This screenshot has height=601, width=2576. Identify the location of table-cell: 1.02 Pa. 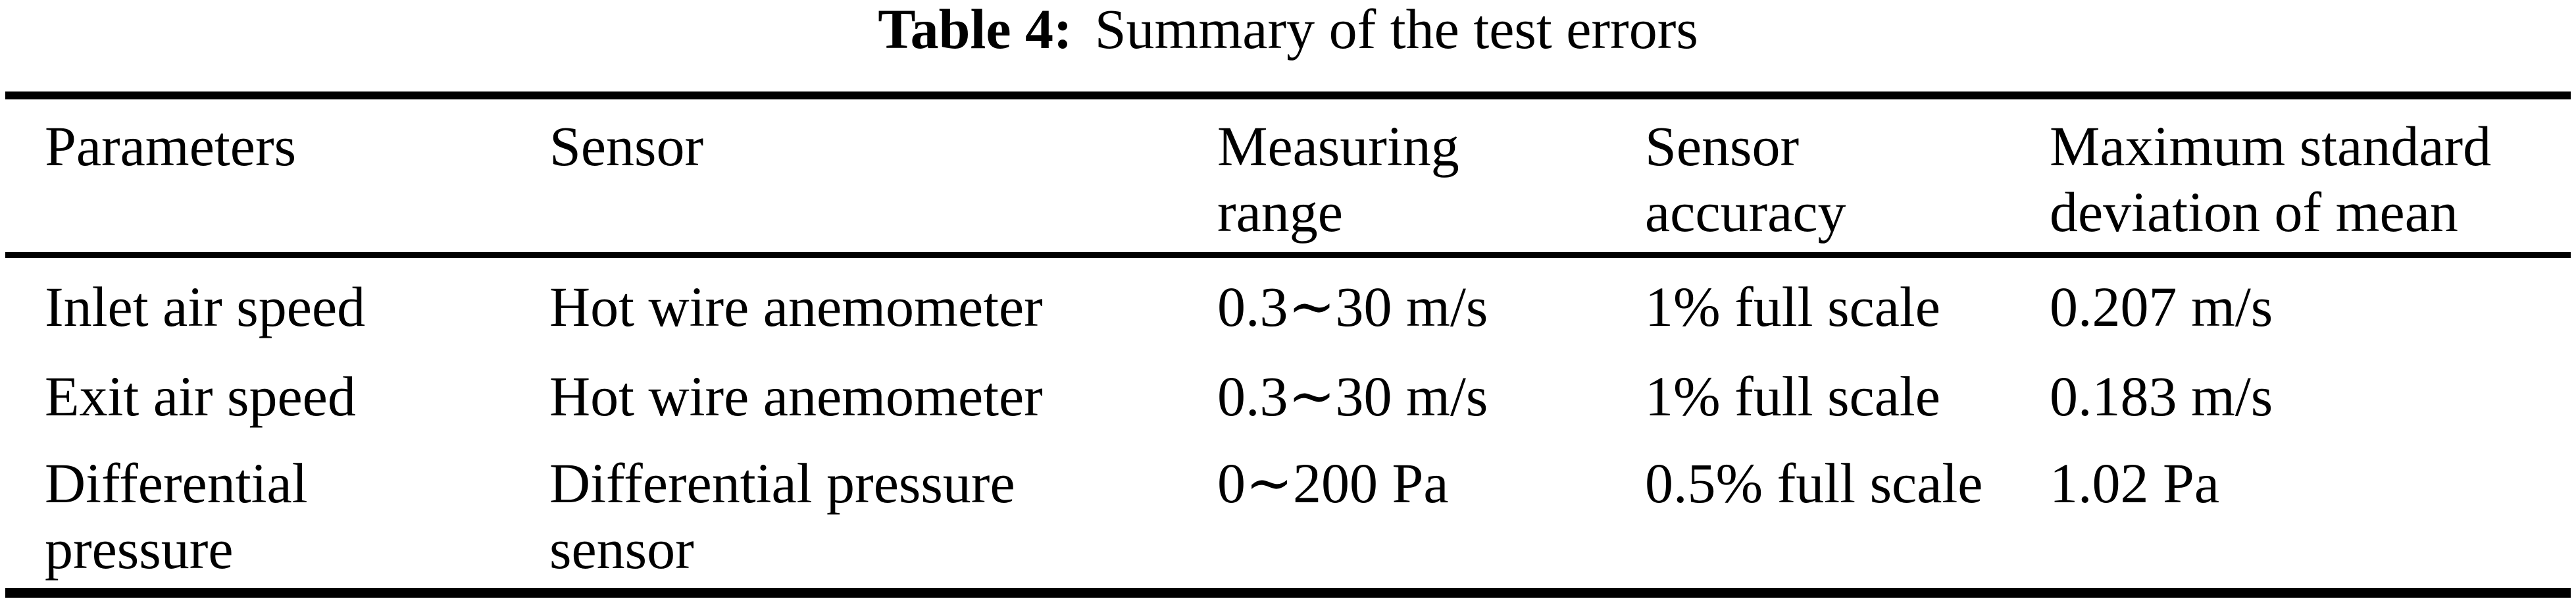
(2290, 483).